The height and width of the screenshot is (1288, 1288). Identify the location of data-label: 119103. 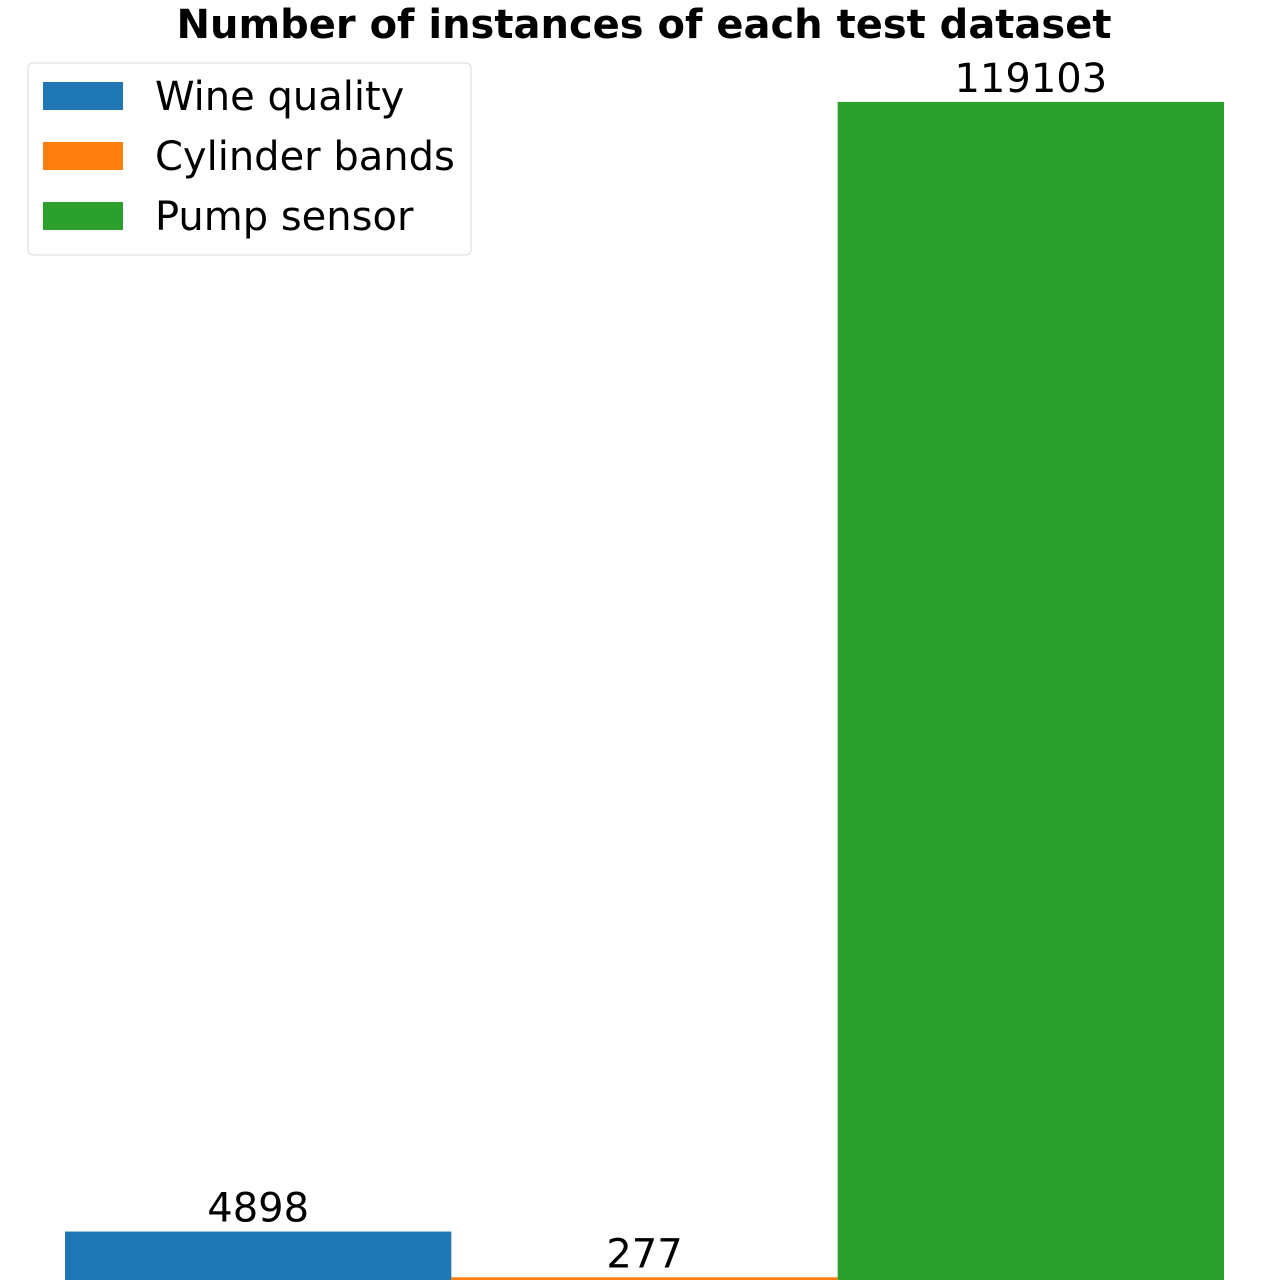
(1030, 79).